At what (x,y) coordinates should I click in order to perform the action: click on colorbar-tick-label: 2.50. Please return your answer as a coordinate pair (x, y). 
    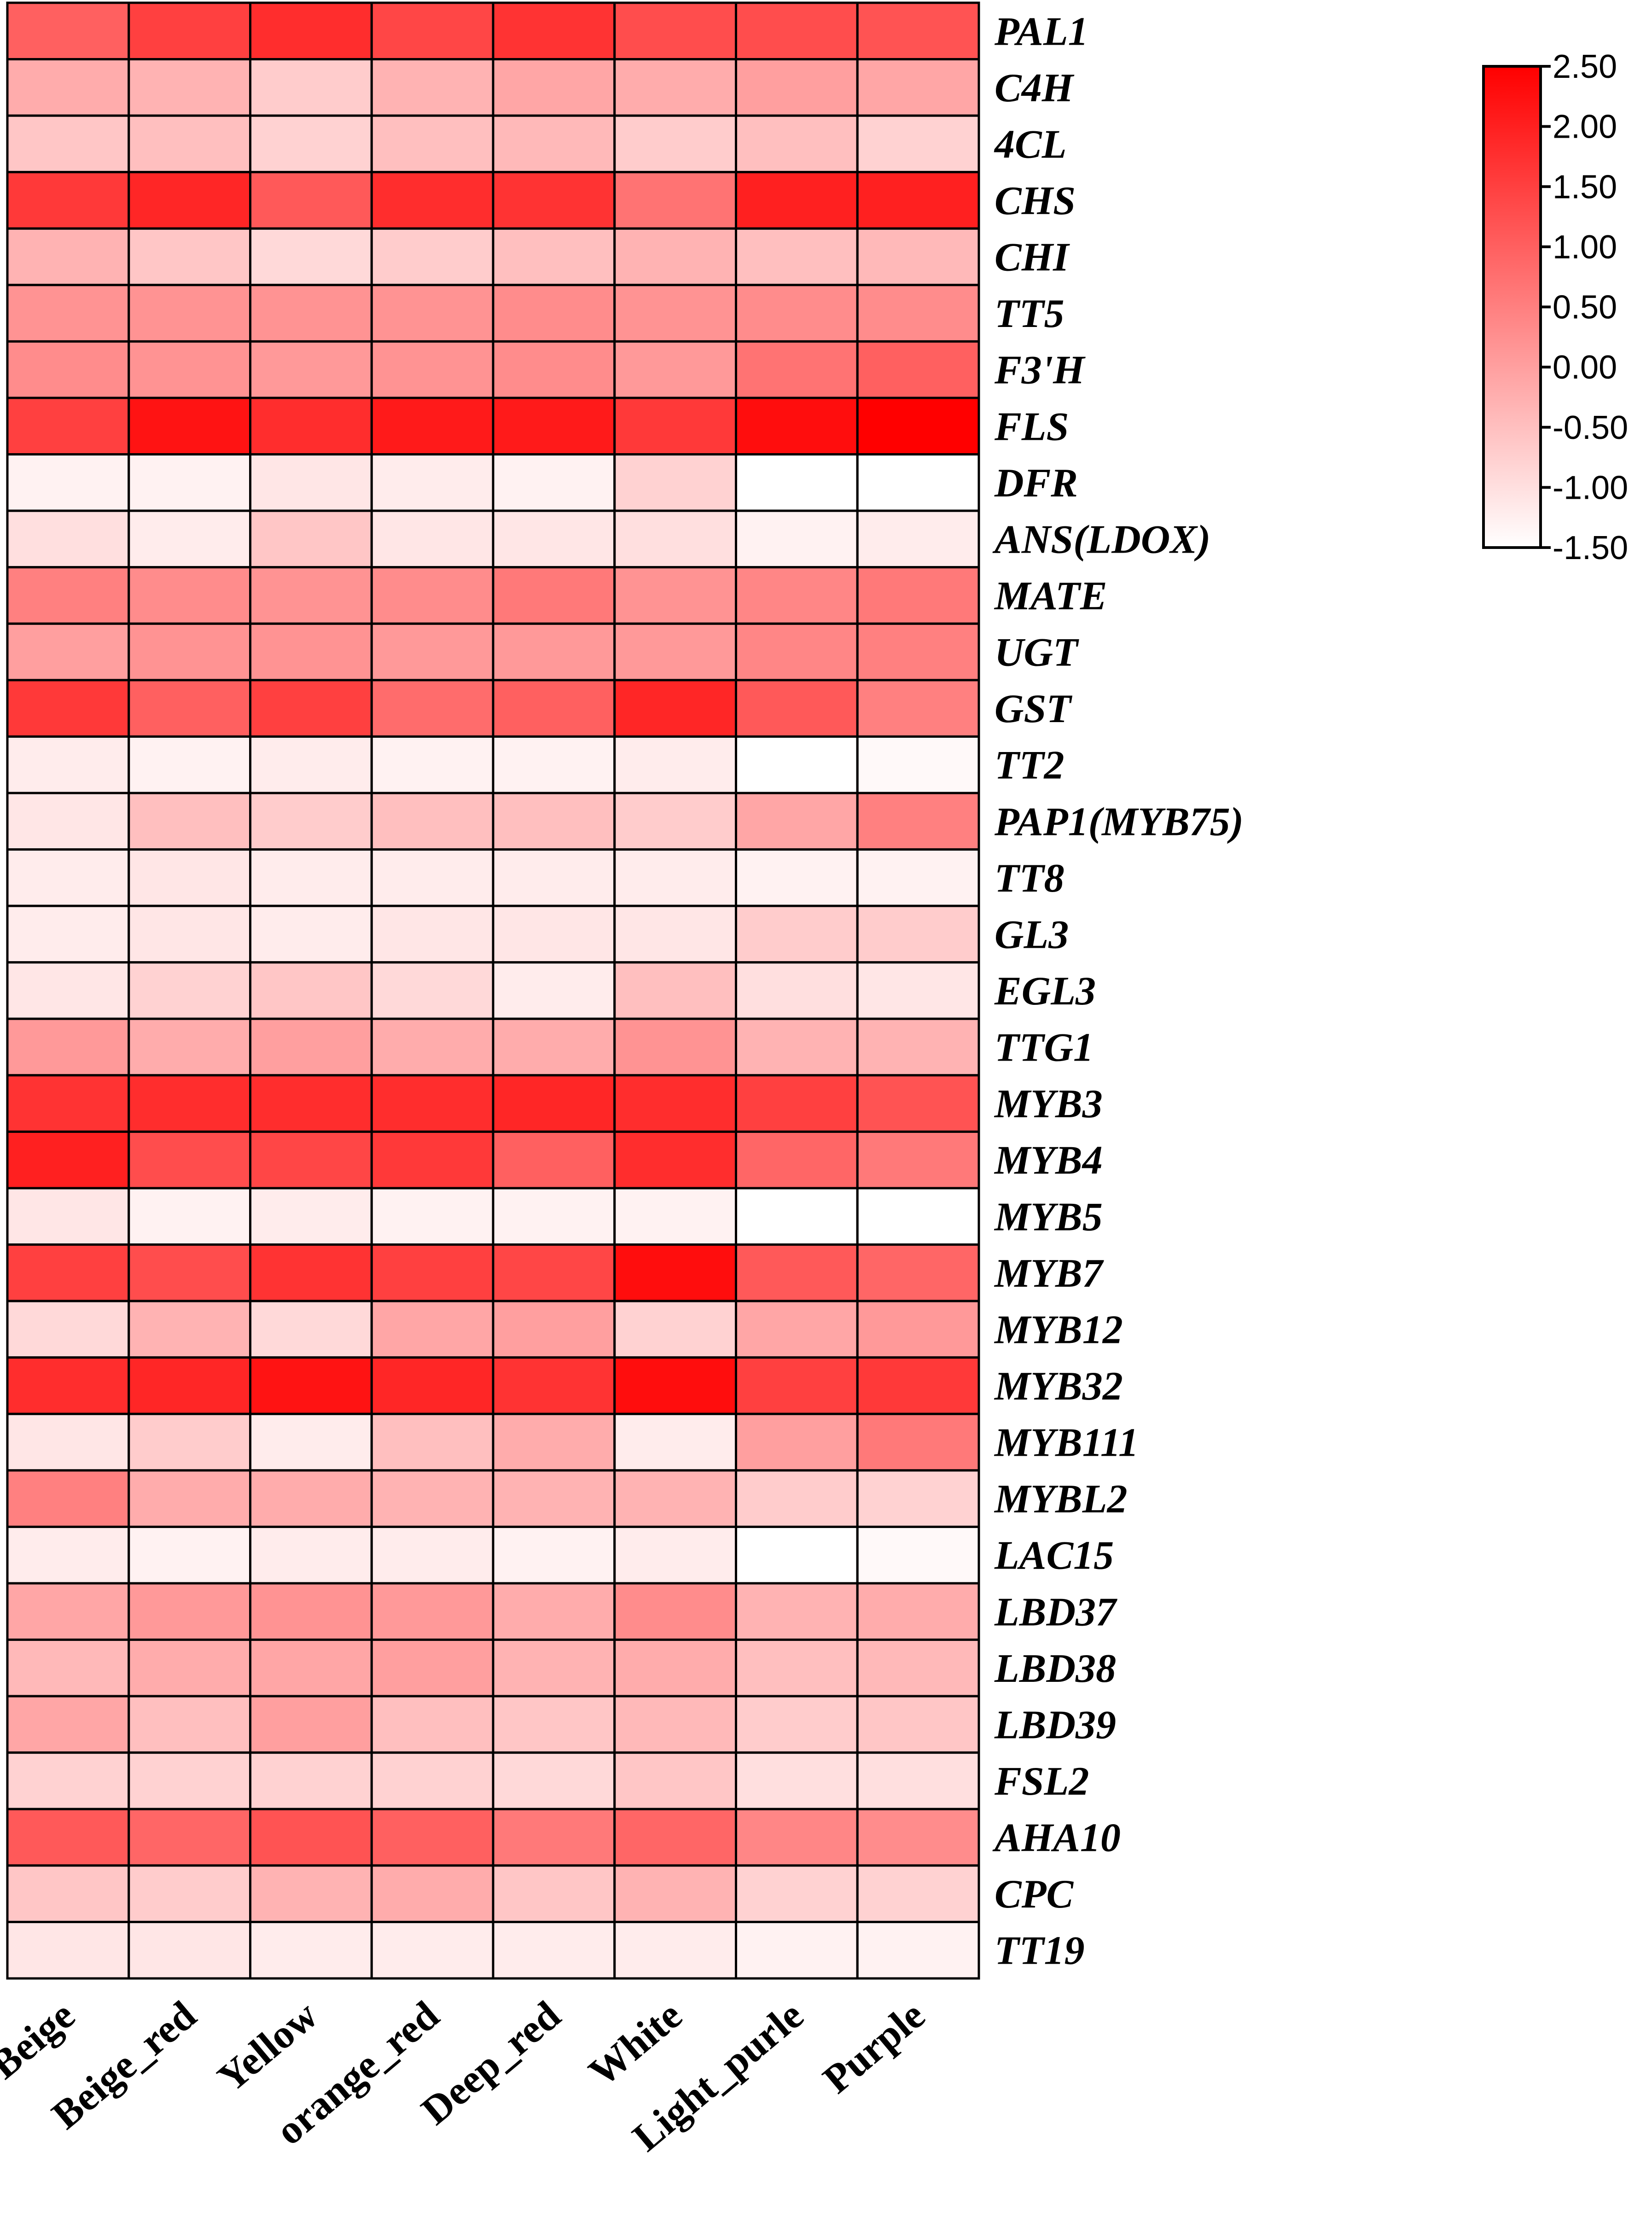
    Looking at the image, I should click on (1585, 66).